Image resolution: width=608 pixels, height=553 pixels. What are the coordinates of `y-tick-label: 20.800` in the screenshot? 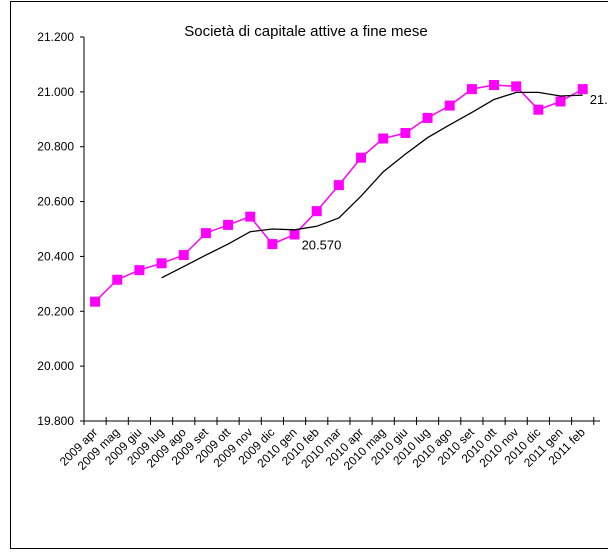 It's located at (55, 147).